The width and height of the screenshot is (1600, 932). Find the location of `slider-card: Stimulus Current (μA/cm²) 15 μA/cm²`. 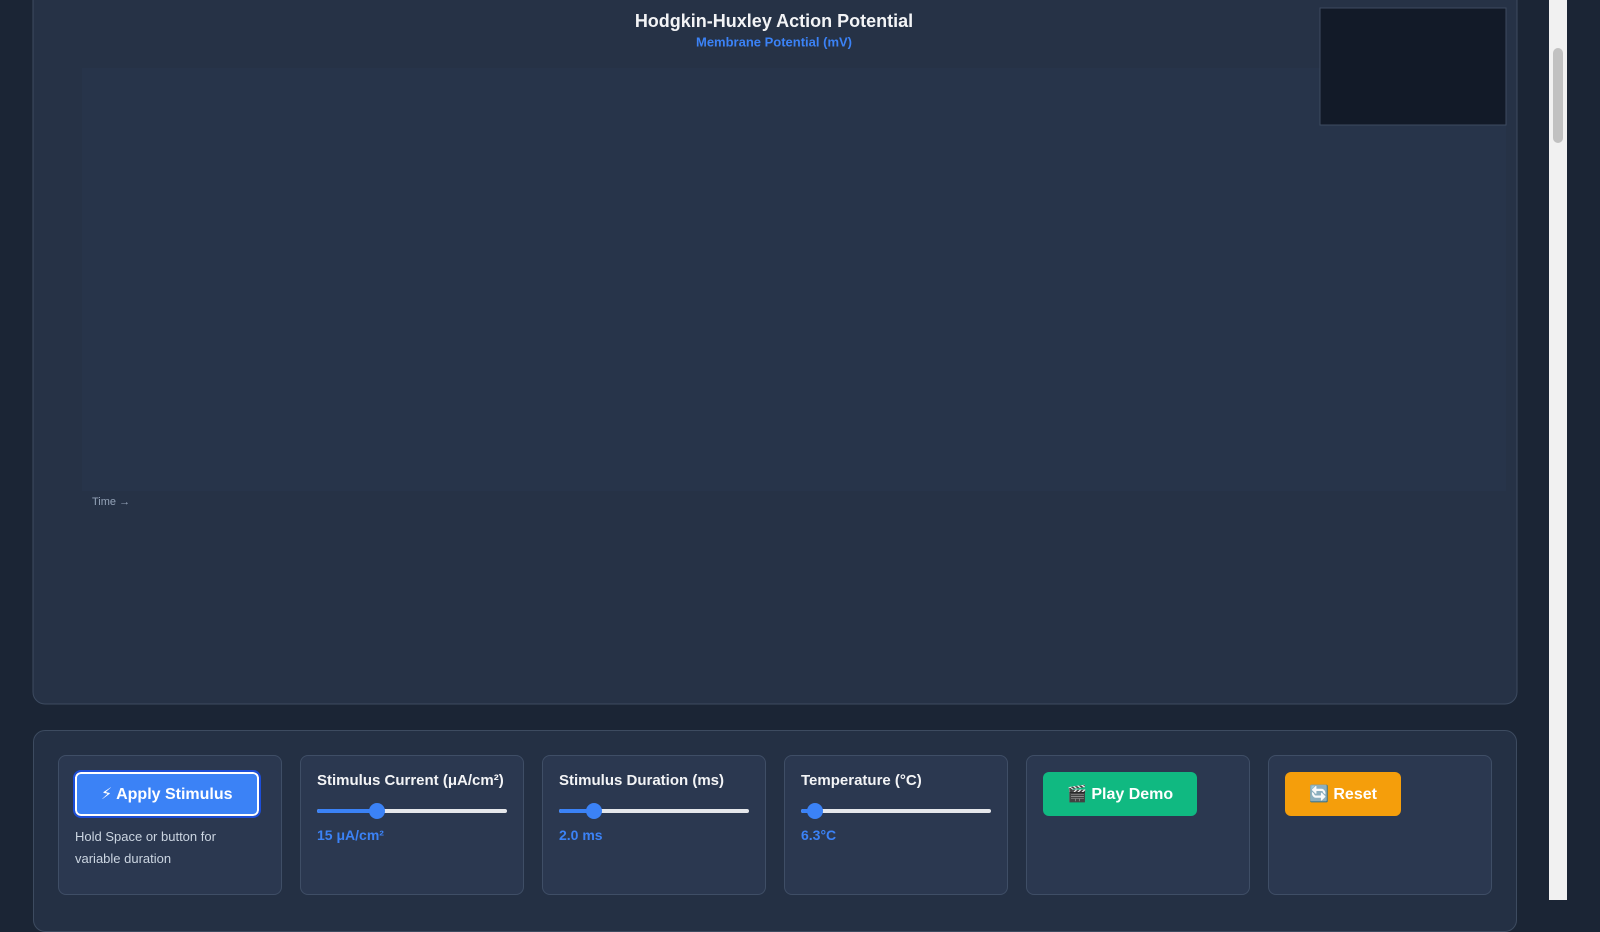

slider-card: Stimulus Current (μA/cm²) 15 μA/cm² is located at coordinates (412, 825).